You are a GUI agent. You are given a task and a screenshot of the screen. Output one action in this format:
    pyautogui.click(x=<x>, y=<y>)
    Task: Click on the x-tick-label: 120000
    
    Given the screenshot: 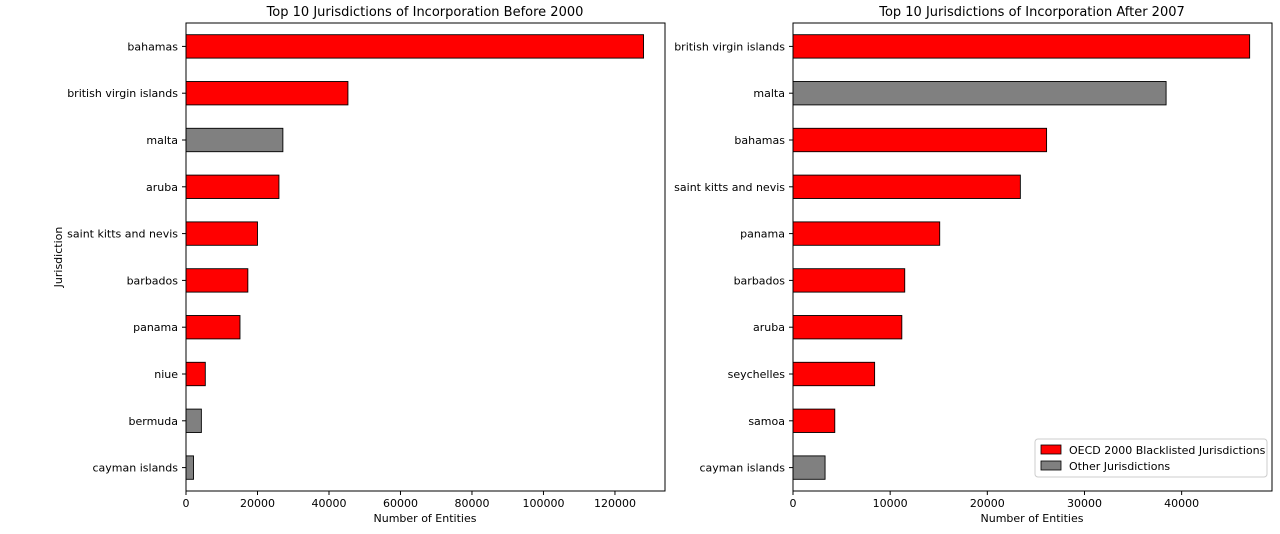 What is the action you would take?
    pyautogui.click(x=615, y=503)
    